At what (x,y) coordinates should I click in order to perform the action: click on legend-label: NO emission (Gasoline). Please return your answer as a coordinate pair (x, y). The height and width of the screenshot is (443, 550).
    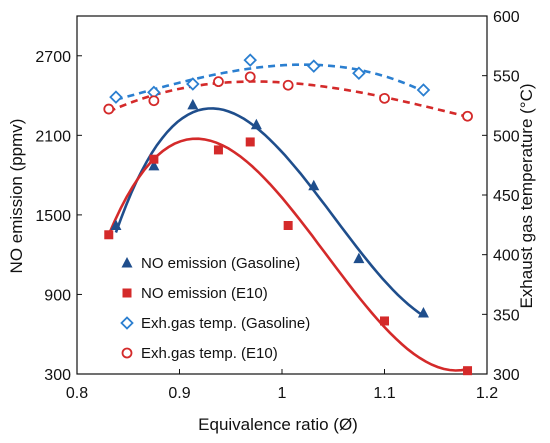
    Looking at the image, I should click on (220, 263).